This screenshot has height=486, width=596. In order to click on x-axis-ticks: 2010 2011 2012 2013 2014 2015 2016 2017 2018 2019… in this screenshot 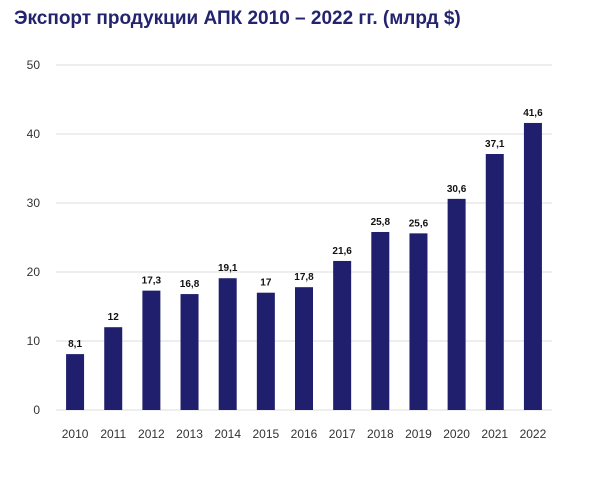, I will do `click(304, 434)`.